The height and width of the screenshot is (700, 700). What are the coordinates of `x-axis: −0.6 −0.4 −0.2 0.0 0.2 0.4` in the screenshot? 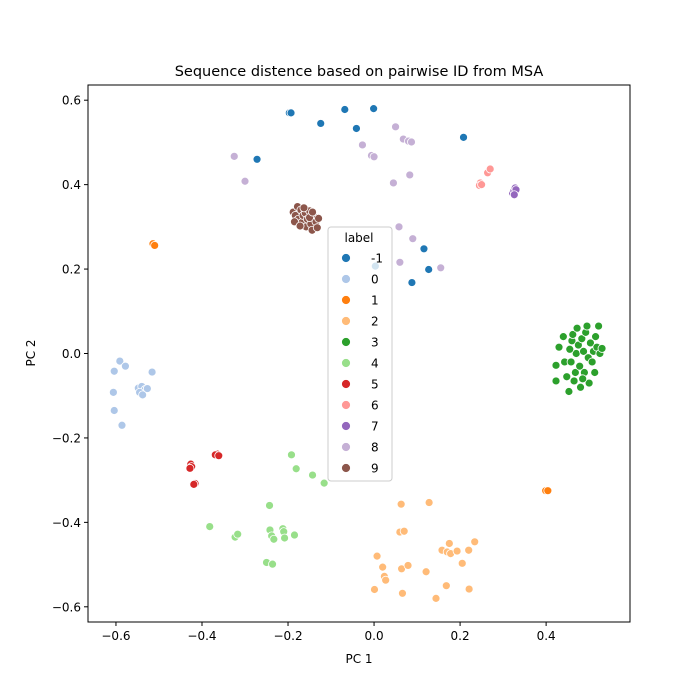 It's located at (328, 632).